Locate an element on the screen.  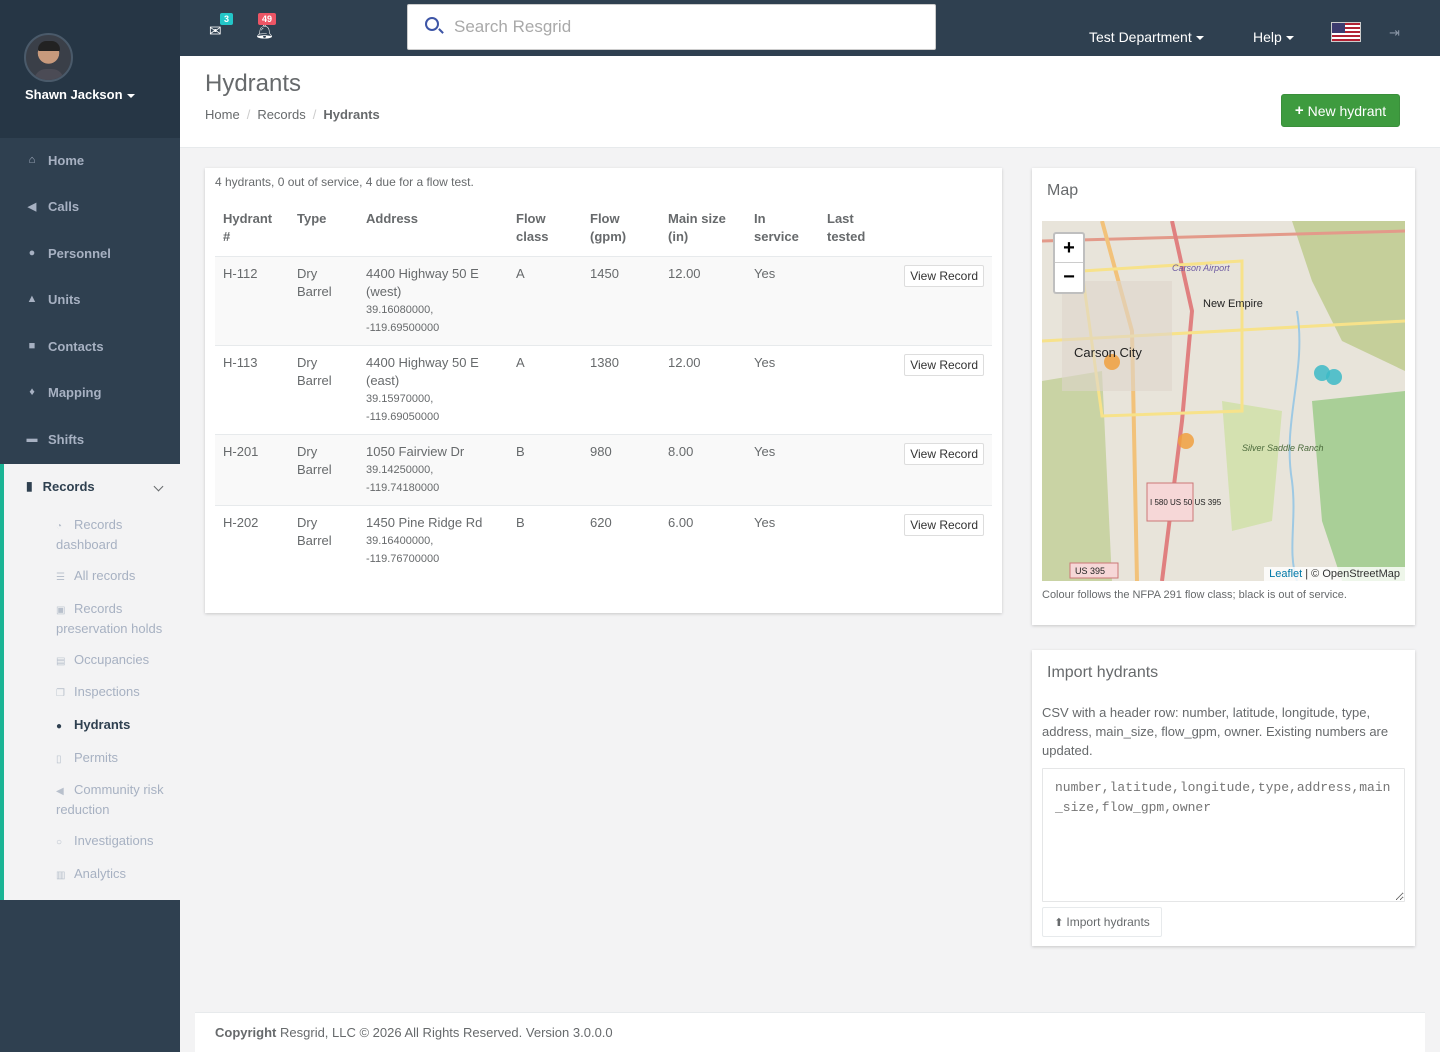
sidebar-item-label: Contacts is located at coordinates (76, 346).